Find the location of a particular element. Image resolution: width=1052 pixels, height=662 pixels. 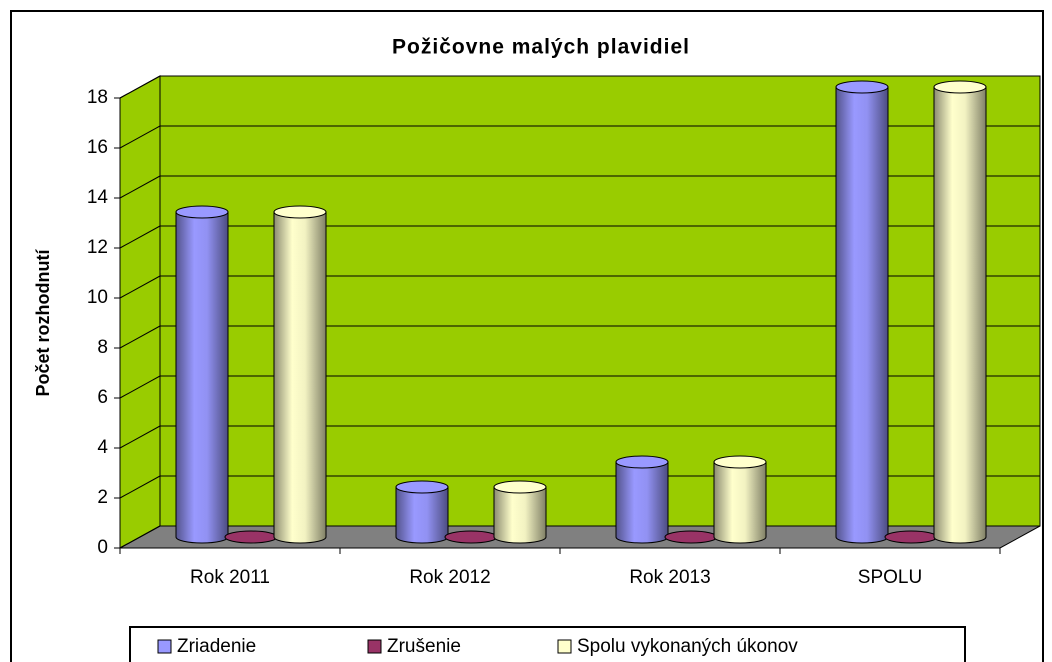

y-tick-label: 14 is located at coordinates (98, 197).